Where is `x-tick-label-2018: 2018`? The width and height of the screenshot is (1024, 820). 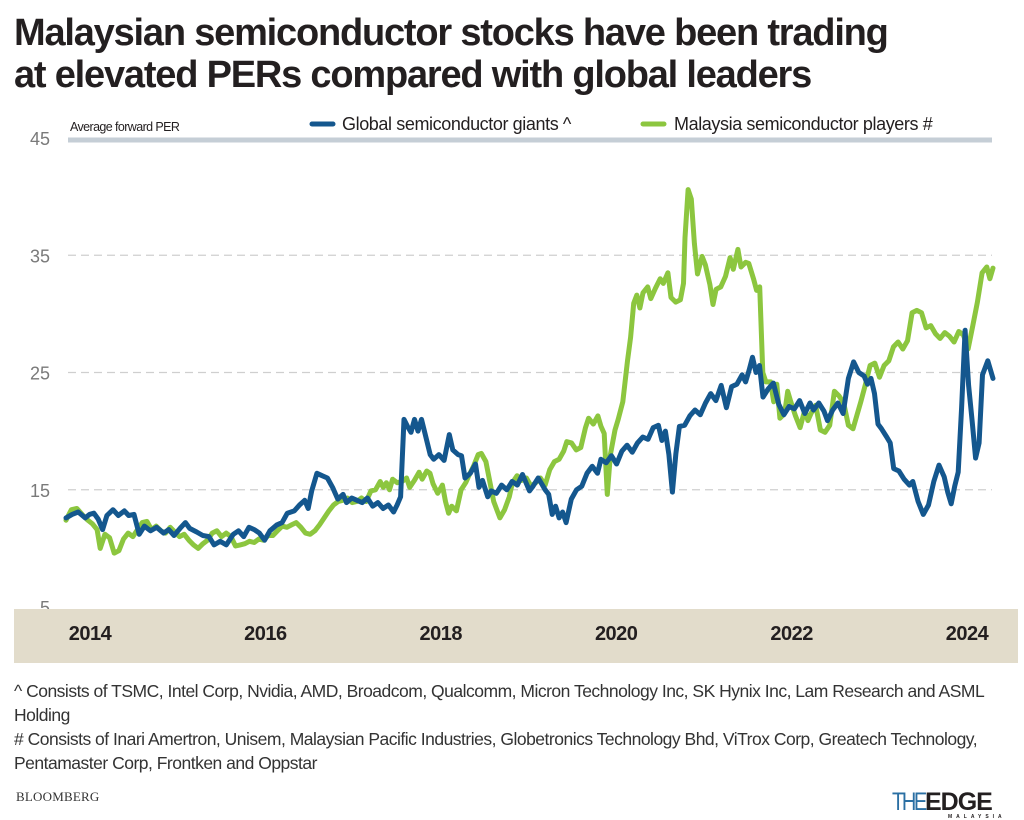
x-tick-label-2018: 2018 is located at coordinates (441, 634).